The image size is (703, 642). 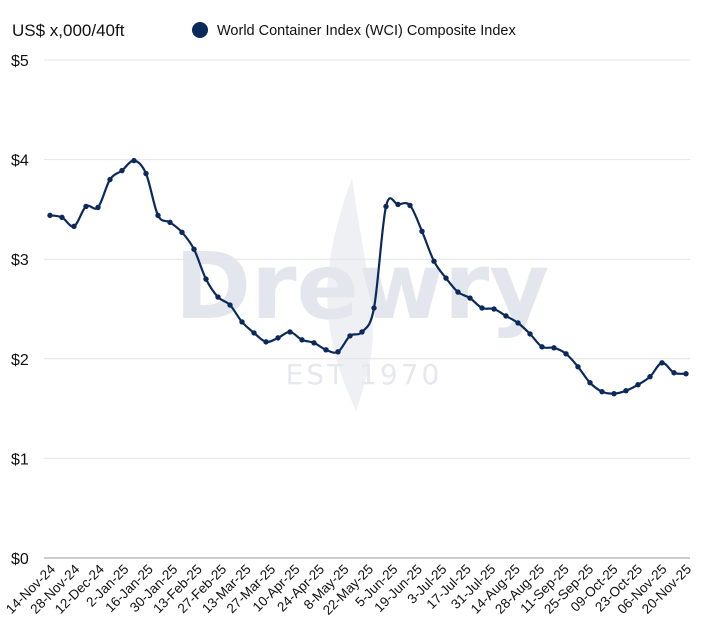 What do you see at coordinates (20, 360) in the screenshot?
I see `y-tick-label: $2` at bounding box center [20, 360].